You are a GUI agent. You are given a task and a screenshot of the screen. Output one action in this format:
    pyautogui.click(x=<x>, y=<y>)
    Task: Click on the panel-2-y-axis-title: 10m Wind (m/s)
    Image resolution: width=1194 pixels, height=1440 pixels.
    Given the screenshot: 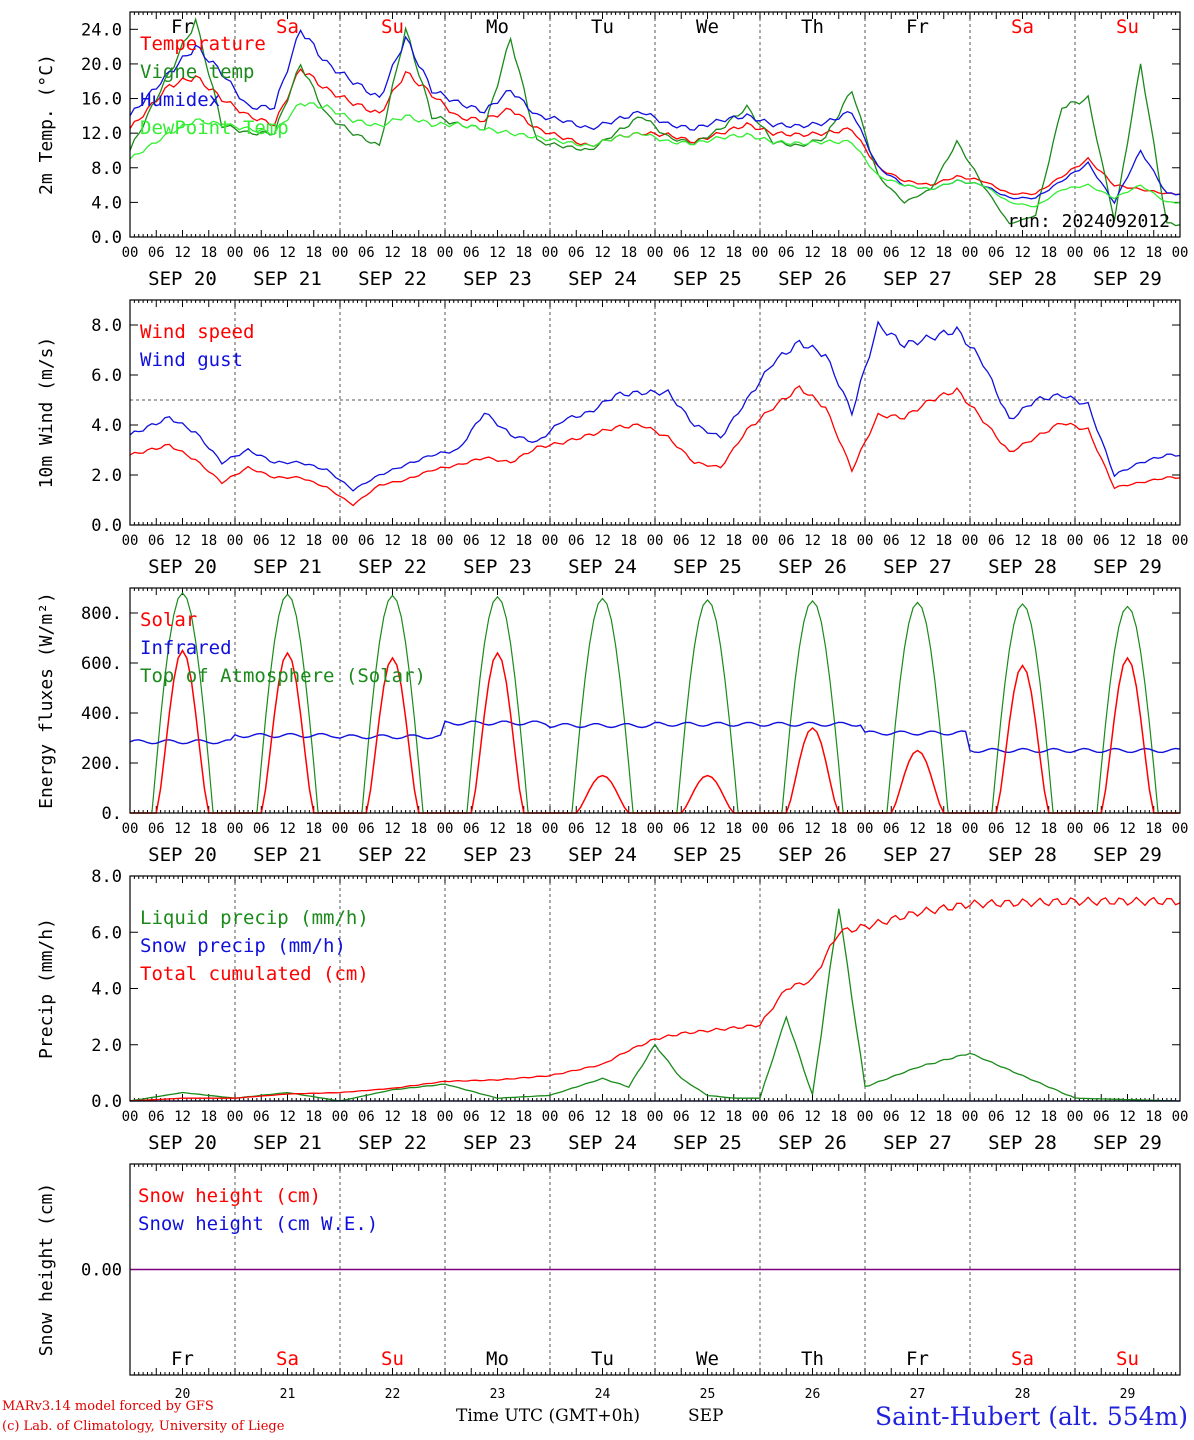 What is the action you would take?
    pyautogui.click(x=46, y=413)
    